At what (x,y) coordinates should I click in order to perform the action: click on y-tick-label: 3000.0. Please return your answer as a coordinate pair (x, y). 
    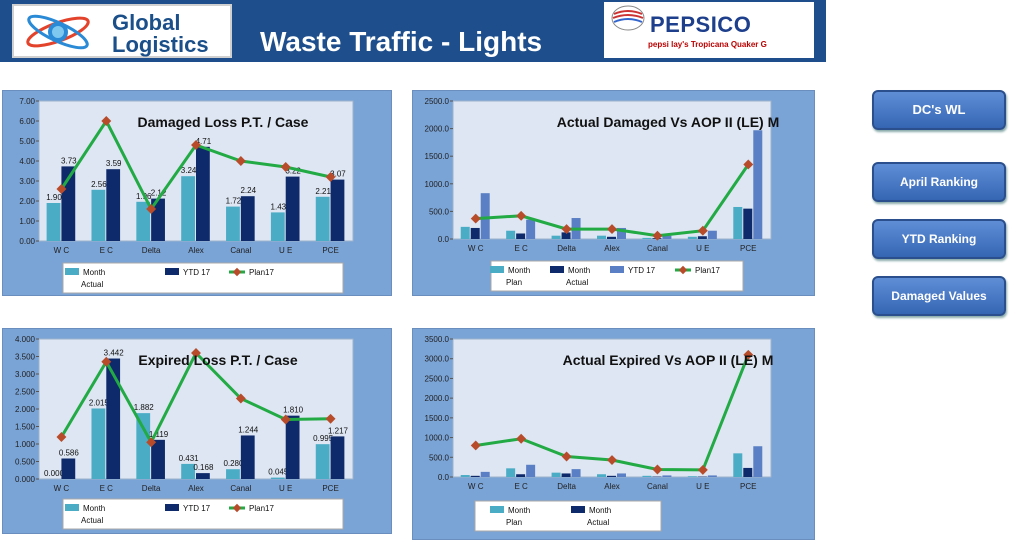
    Looking at the image, I should click on (437, 359).